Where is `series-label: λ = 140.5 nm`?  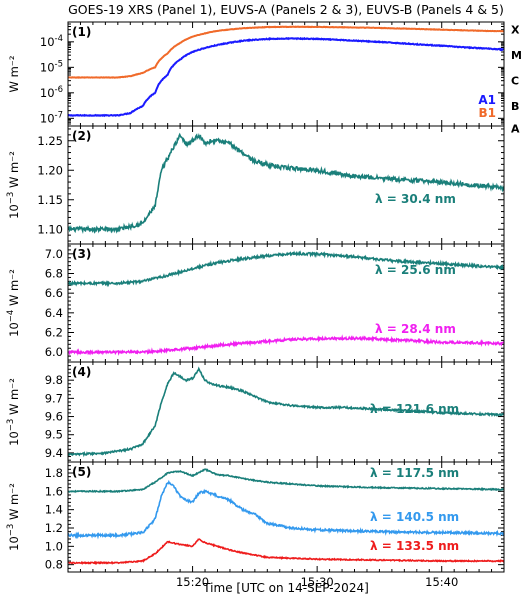
series-label: λ = 140.5 nm is located at coordinates (414, 517).